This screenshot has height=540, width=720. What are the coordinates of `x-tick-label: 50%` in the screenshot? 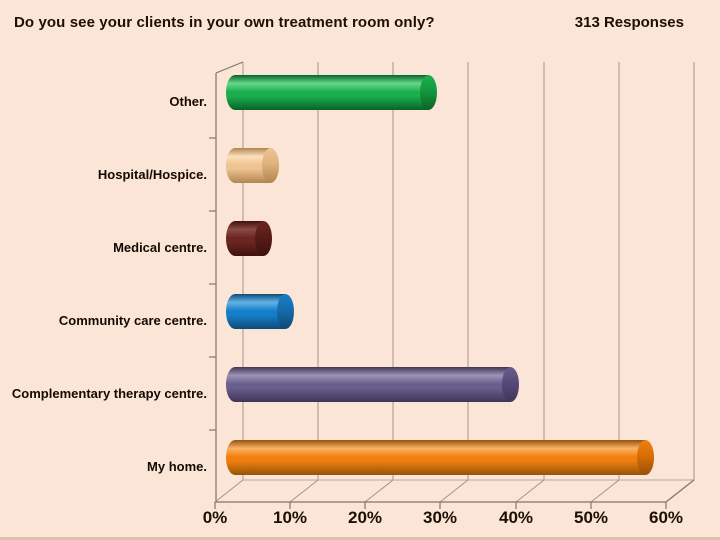 It's located at (591, 517).